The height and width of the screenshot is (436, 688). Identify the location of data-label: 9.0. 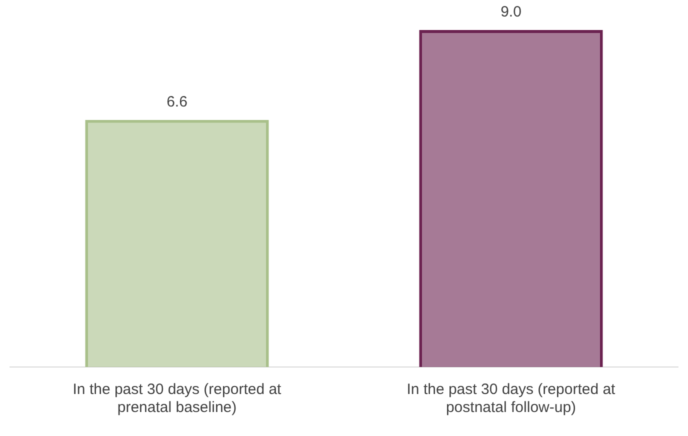
(511, 12).